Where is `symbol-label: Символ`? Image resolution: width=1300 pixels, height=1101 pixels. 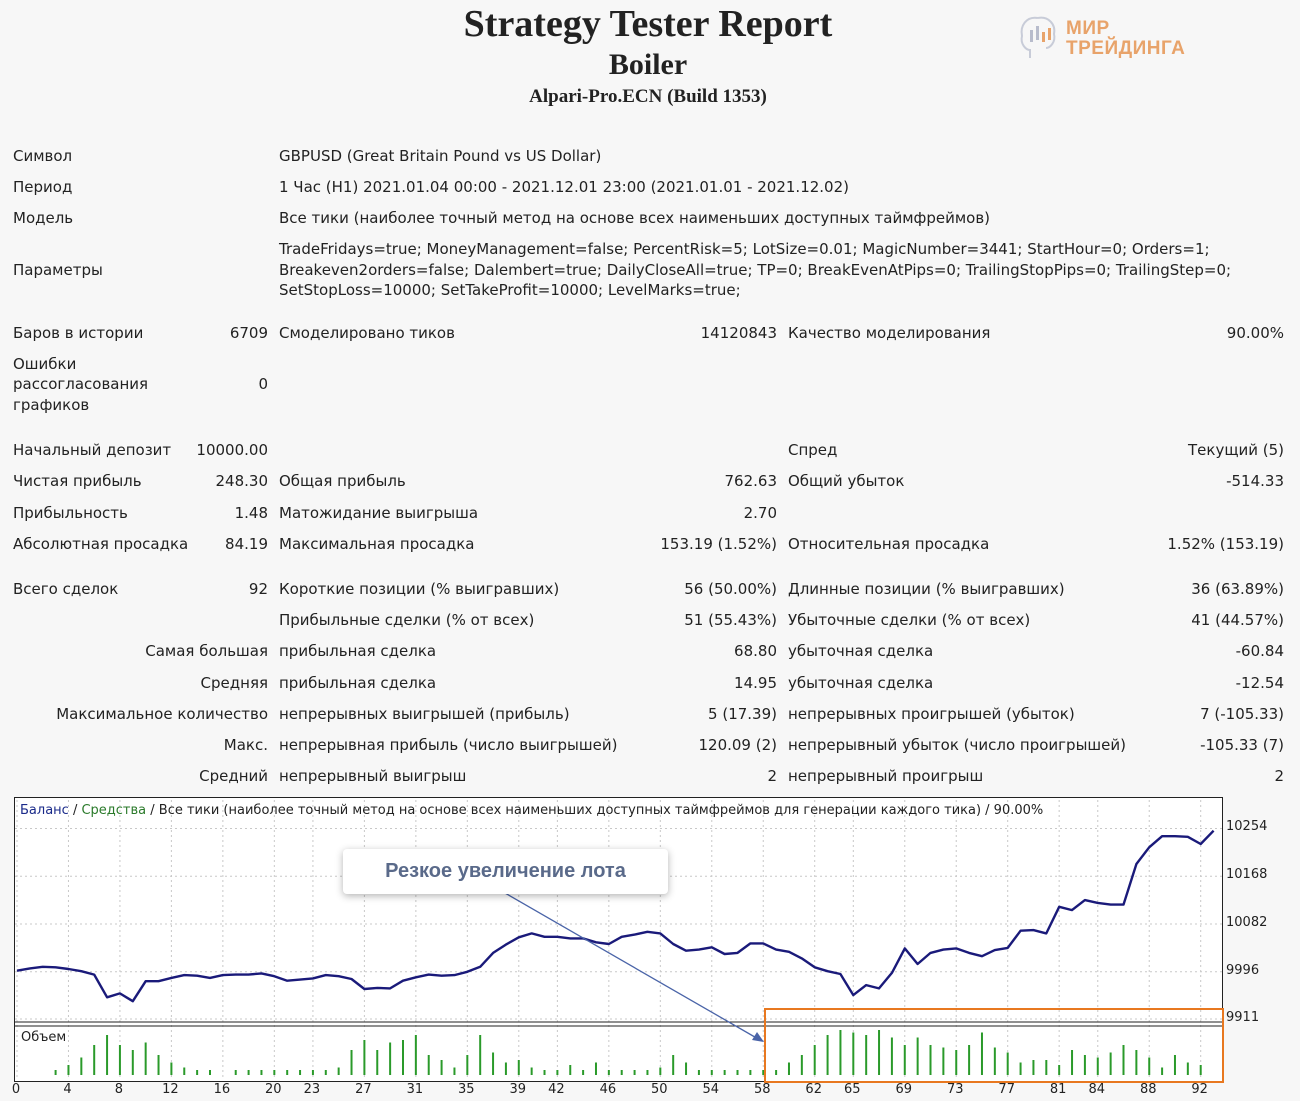 symbol-label: Символ is located at coordinates (43, 156).